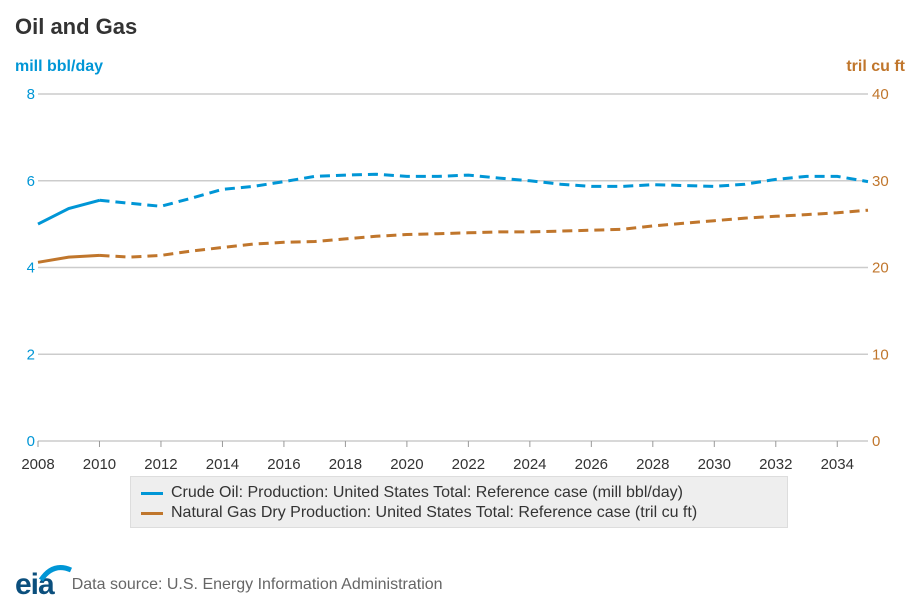 Image resolution: width=920 pixels, height=613 pixels. I want to click on x-tick-label: 2020, so click(406, 464).